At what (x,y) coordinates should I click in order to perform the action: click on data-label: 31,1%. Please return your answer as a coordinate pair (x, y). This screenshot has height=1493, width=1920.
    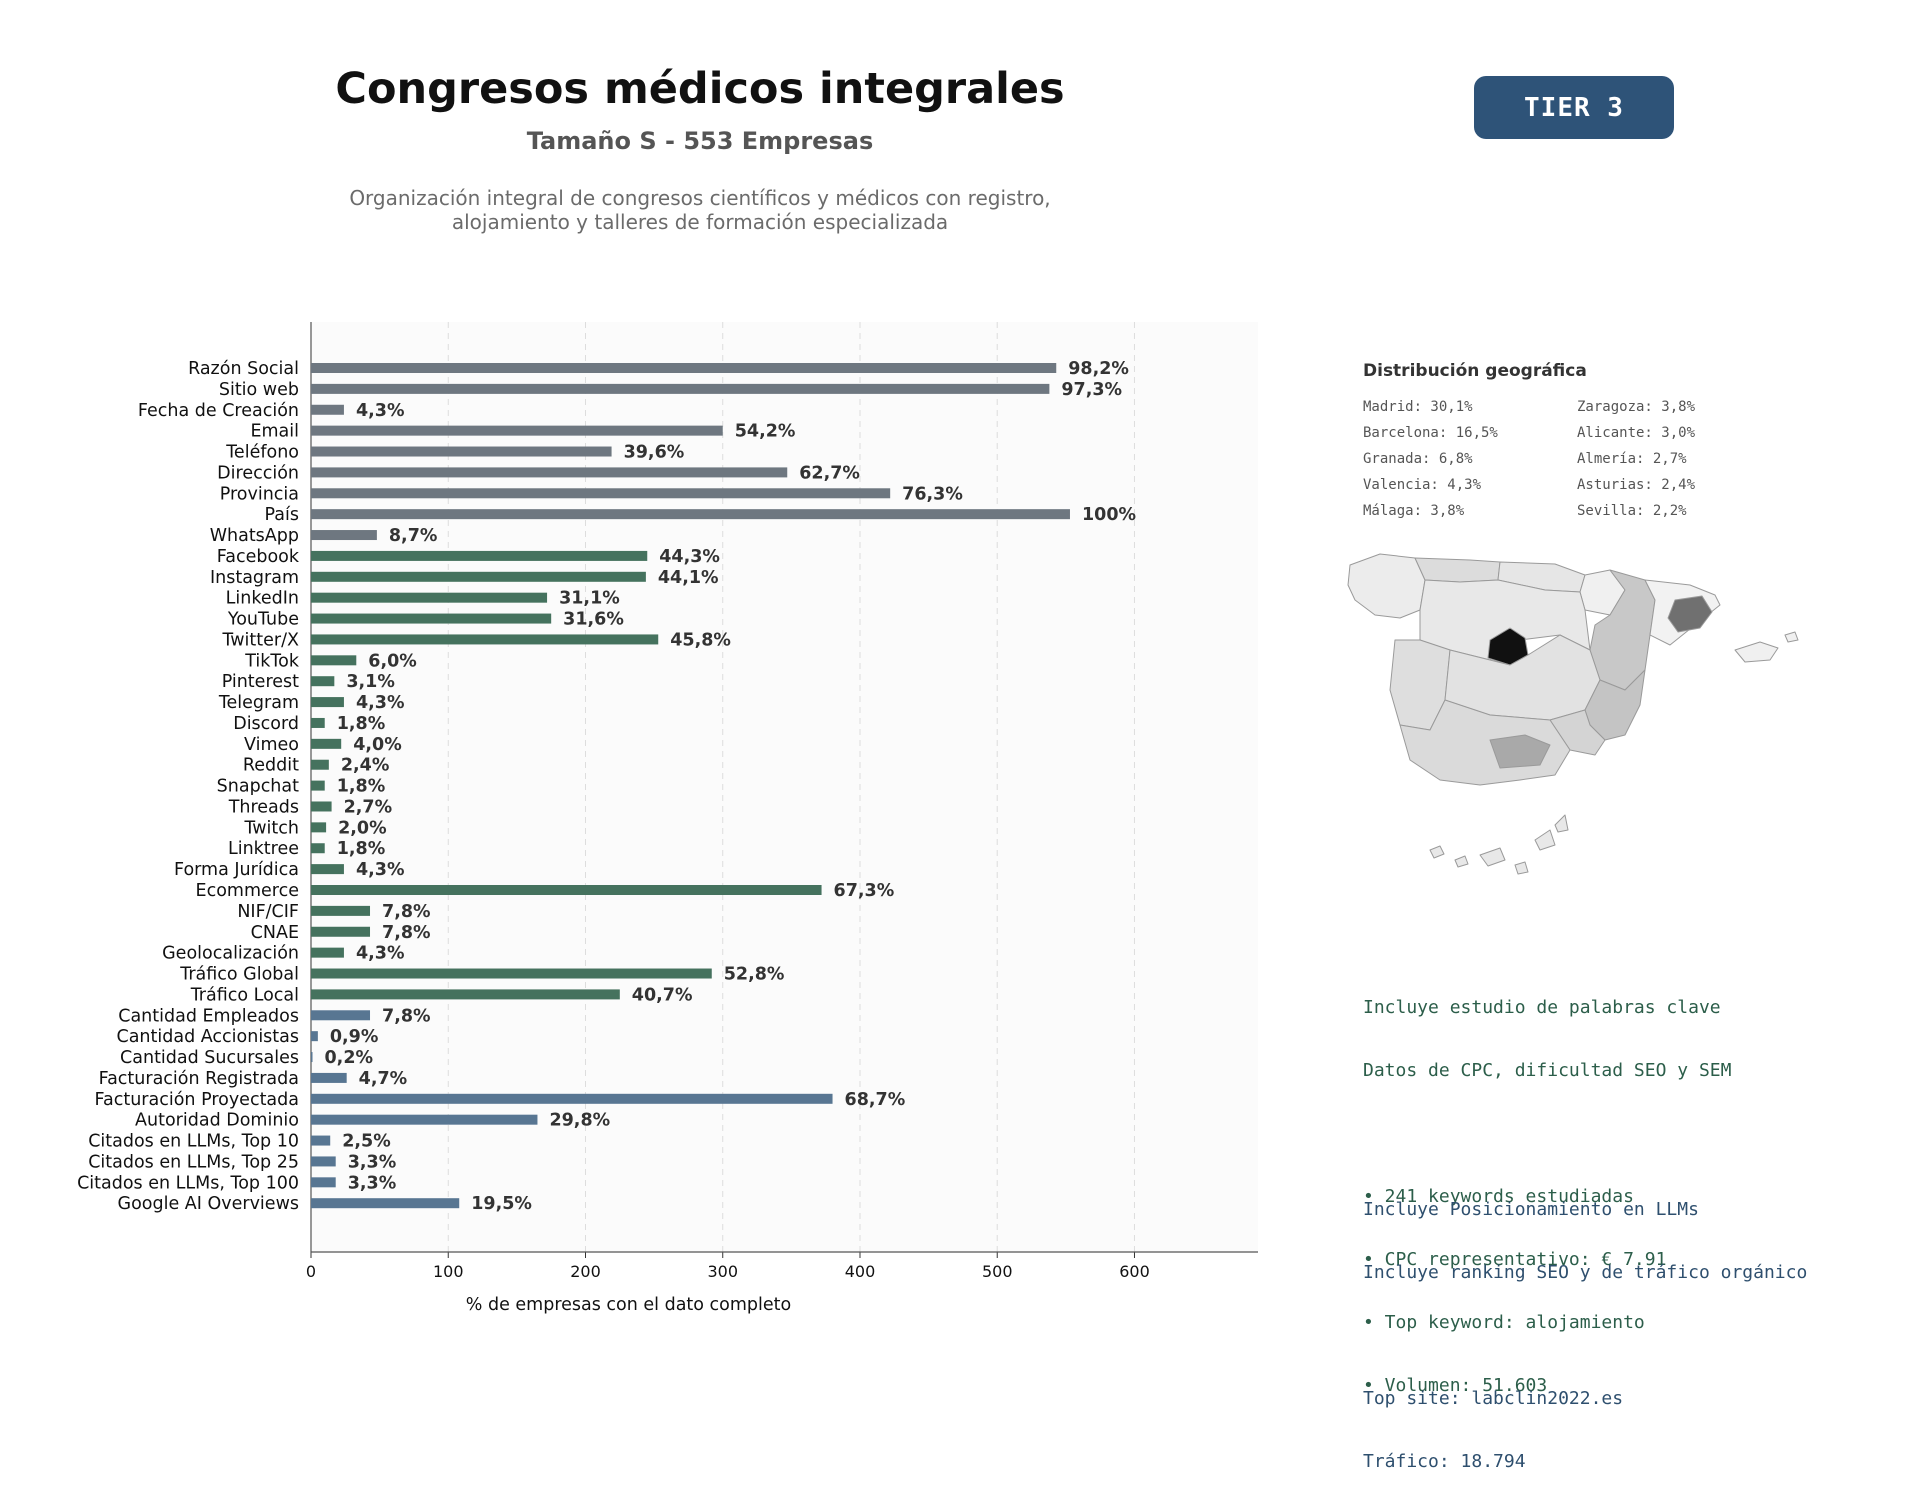
    Looking at the image, I should click on (589, 599).